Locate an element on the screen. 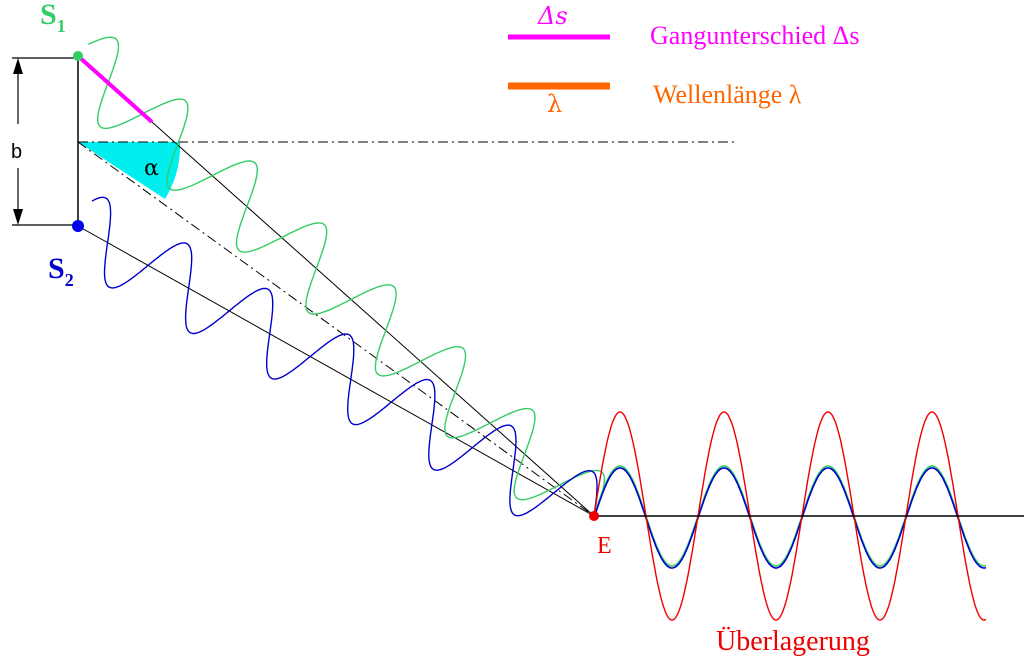 The height and width of the screenshot is (661, 1024). legend: Δs Gangunterschied Δs λ Wellenlänge λ is located at coordinates (684, 60).